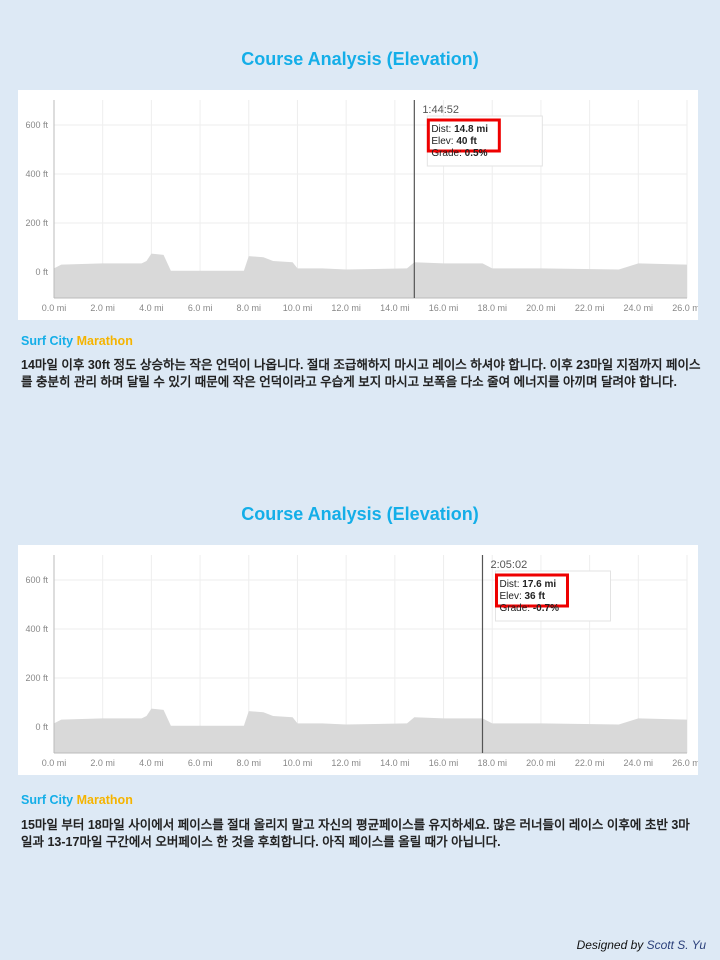 Image resolution: width=720 pixels, height=960 pixels. Describe the element at coordinates (454, 141) in the screenshot. I see `tooltip-row: Elev: 40 ft` at that location.